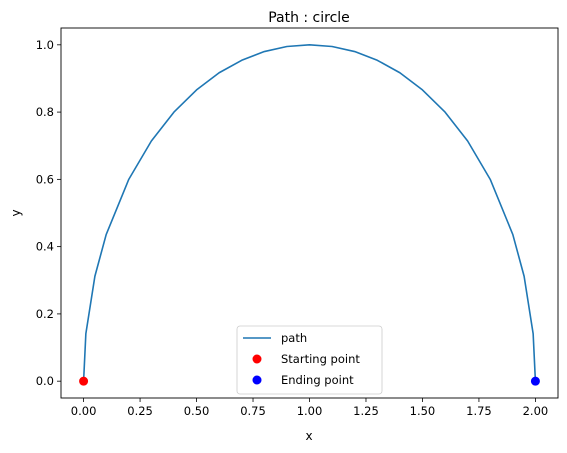 Image resolution: width=567 pixels, height=453 pixels. I want to click on x-tick-label: 0.25, so click(140, 411).